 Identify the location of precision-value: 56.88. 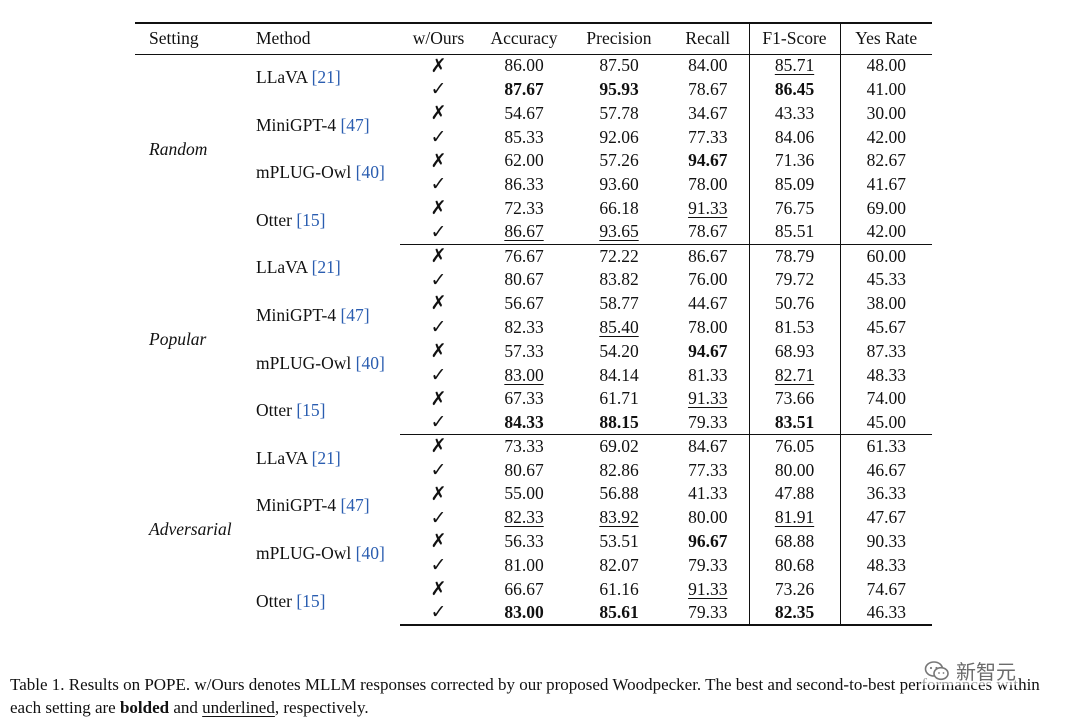
(619, 494).